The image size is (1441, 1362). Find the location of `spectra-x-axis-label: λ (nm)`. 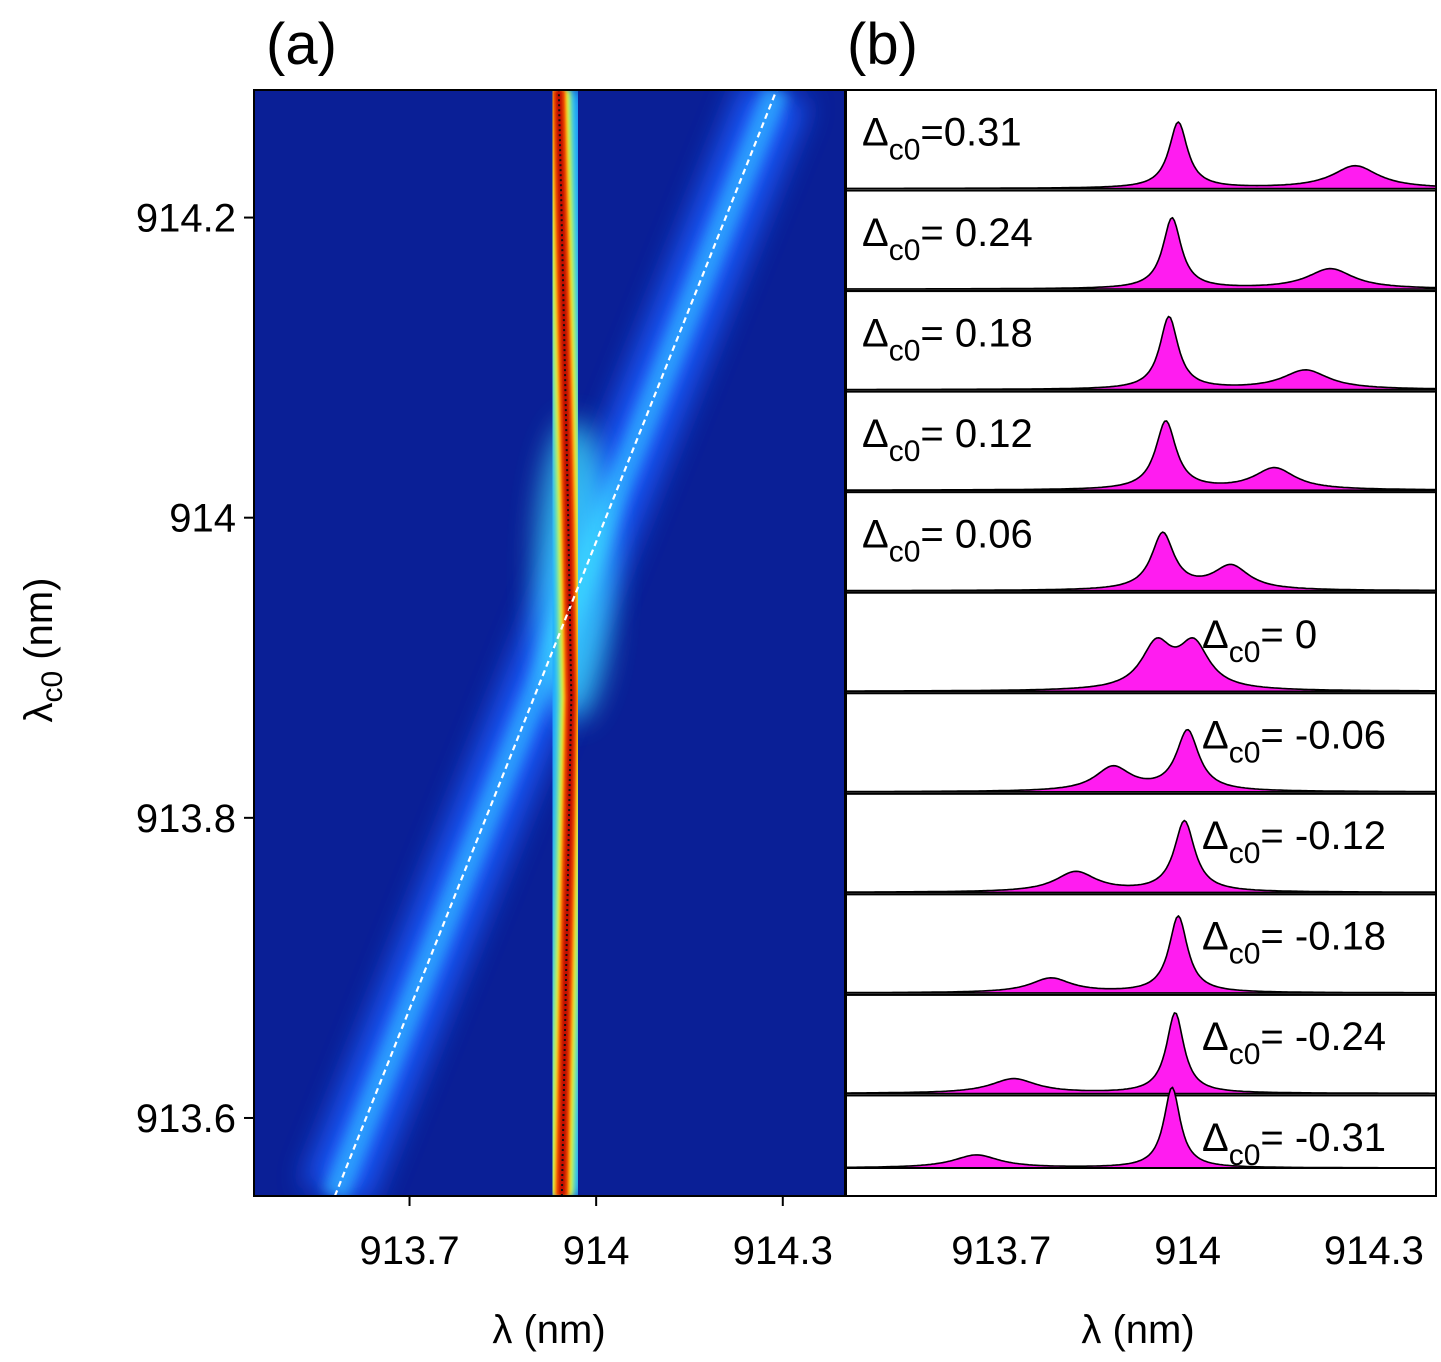

spectra-x-axis-label: λ (nm) is located at coordinates (1137, 1330).